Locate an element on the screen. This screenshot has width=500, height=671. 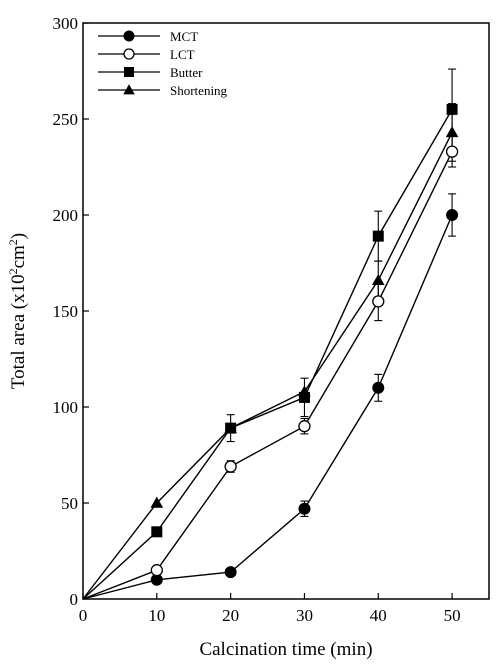
x-tick-label: 10 is located at coordinates (156, 615).